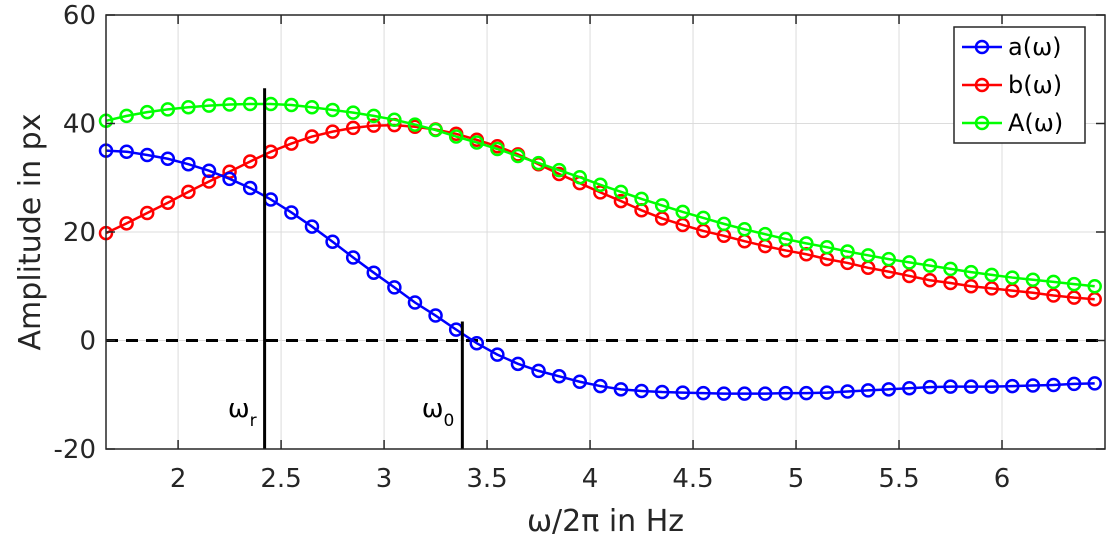 The width and height of the screenshot is (1107, 537). Describe the element at coordinates (79, 16) in the screenshot. I see `y-tick-label: 60` at that location.